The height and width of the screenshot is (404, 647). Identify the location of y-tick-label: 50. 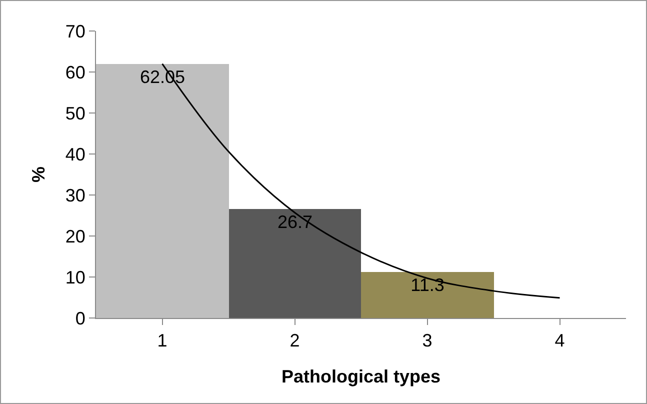
(75, 113).